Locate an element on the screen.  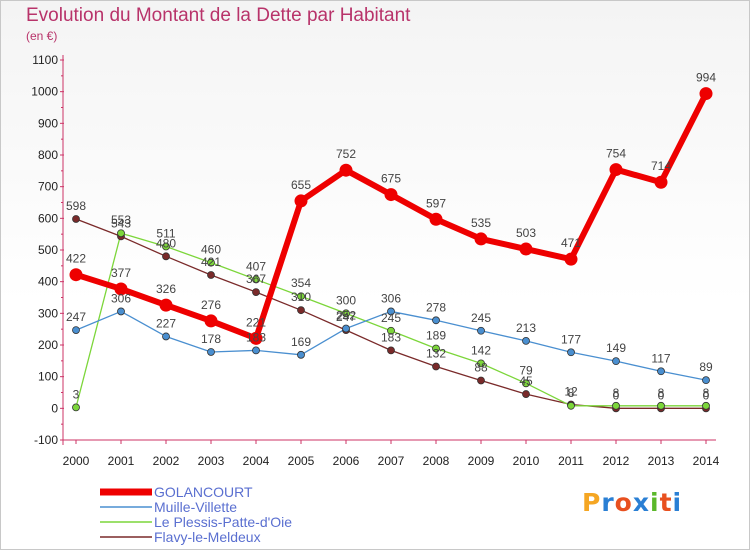
y-tick-label: 200 is located at coordinates (48, 345).